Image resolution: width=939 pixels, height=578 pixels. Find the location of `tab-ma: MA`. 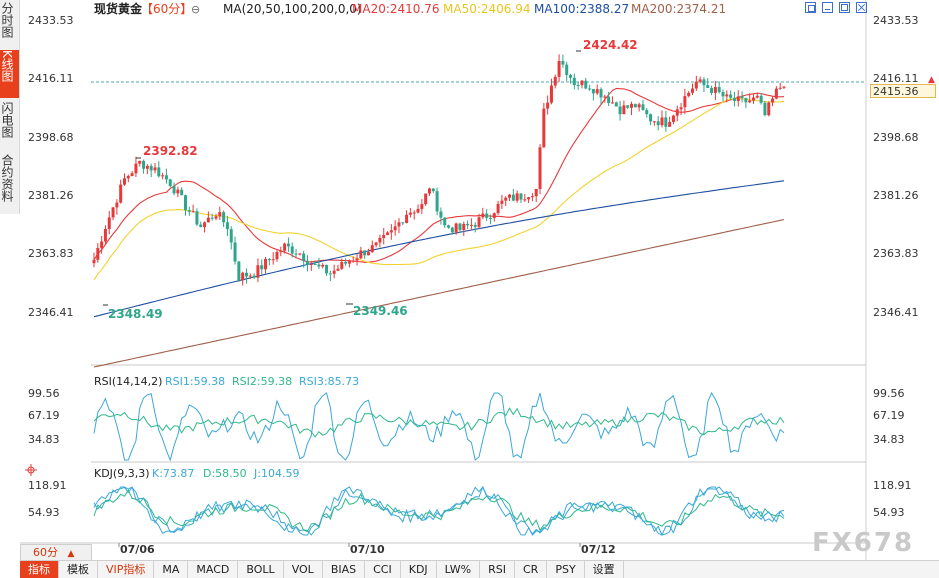

tab-ma: MA is located at coordinates (171, 569).